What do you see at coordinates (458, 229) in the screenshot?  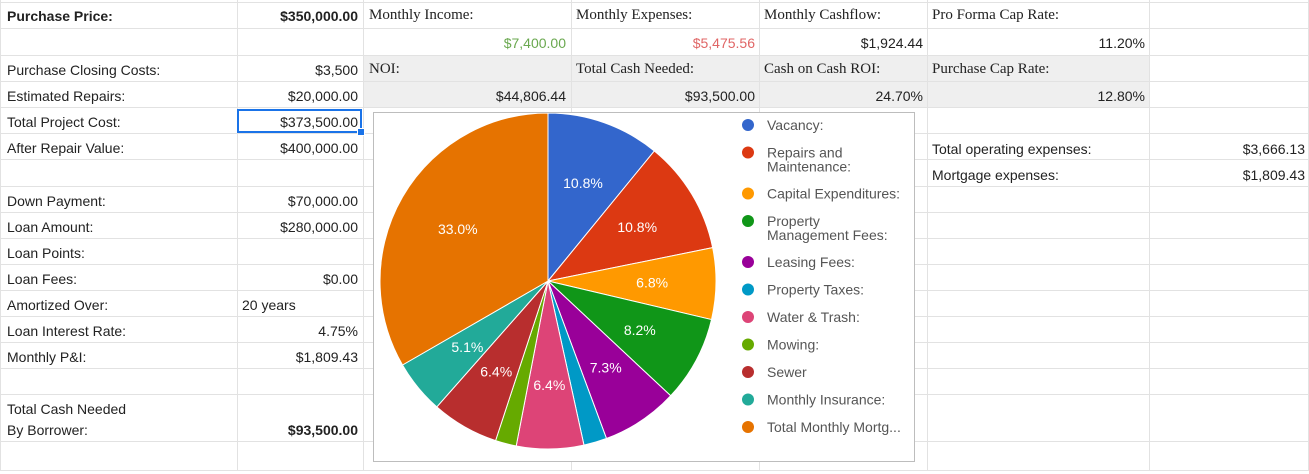 I see `slice-percent-label: 33.0%` at bounding box center [458, 229].